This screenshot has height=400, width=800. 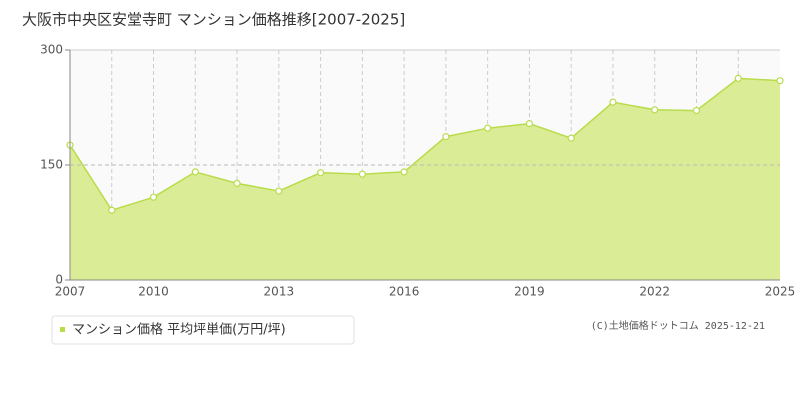 What do you see at coordinates (59, 280) in the screenshot?
I see `y-tick-label: 0` at bounding box center [59, 280].